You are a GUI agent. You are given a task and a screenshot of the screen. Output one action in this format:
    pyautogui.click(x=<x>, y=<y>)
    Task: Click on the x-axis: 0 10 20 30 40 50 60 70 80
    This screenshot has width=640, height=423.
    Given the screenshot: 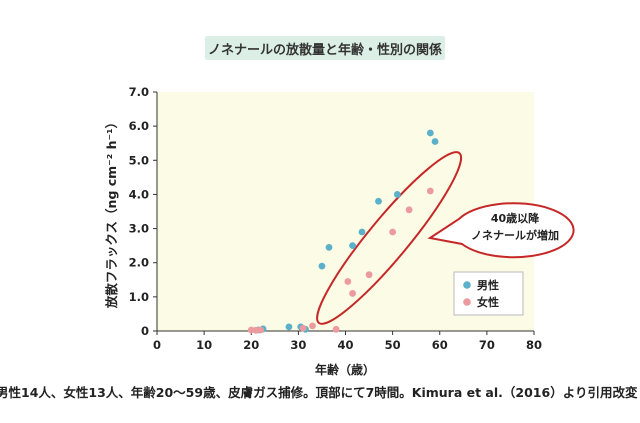 What is the action you would take?
    pyautogui.click(x=347, y=341)
    